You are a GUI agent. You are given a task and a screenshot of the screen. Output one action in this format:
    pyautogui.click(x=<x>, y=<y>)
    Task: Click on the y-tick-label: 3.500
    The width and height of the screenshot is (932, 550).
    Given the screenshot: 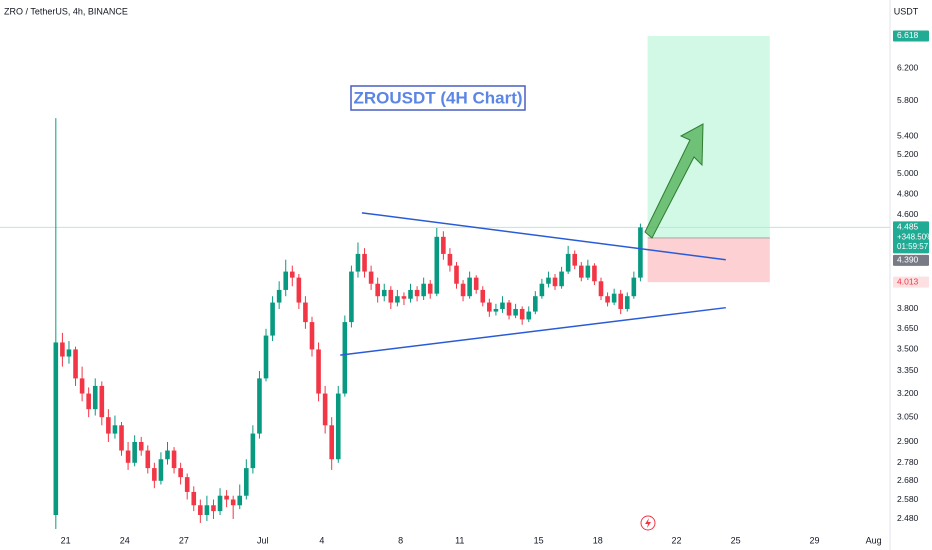 What is the action you would take?
    pyautogui.click(x=908, y=349)
    